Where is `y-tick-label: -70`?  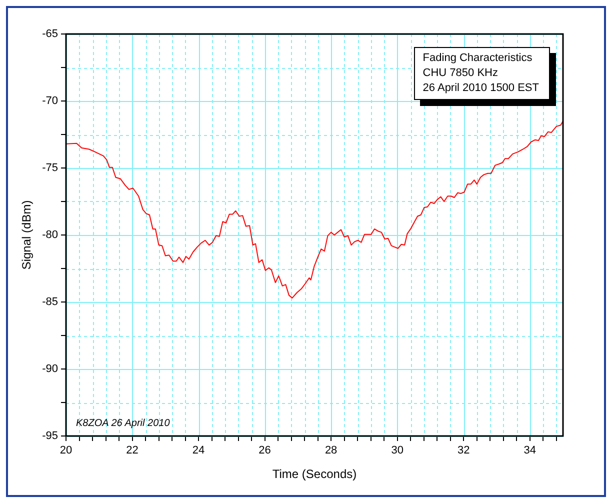
y-tick-label: -70 is located at coordinates (50, 101).